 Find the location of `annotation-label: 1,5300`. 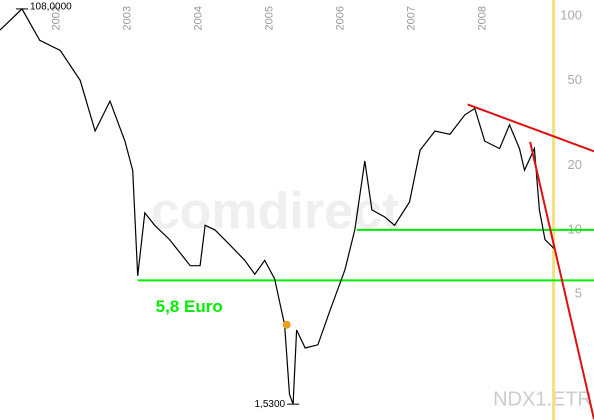

annotation-label: 1,5300 is located at coordinates (270, 404).